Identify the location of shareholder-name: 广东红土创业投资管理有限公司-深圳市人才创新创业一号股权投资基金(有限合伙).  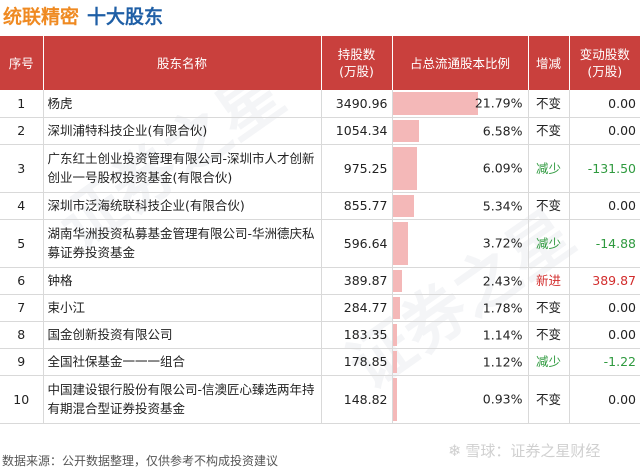
(182, 168).